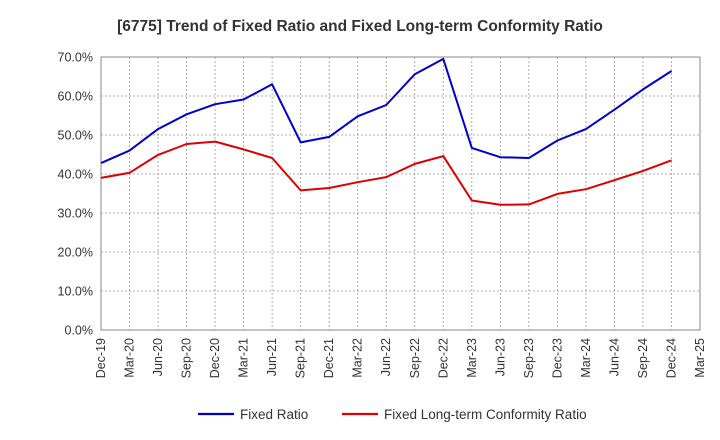 The width and height of the screenshot is (720, 440). I want to click on x-tick-label: Sep-22, so click(415, 358).